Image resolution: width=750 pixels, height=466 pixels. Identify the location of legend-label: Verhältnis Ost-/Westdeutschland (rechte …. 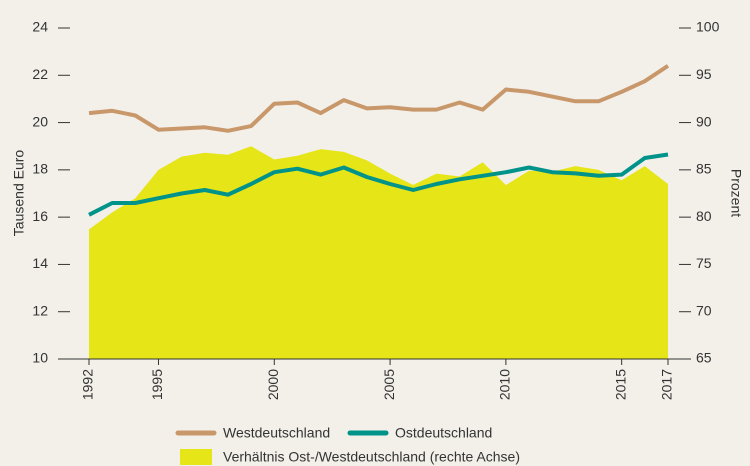
(371, 457).